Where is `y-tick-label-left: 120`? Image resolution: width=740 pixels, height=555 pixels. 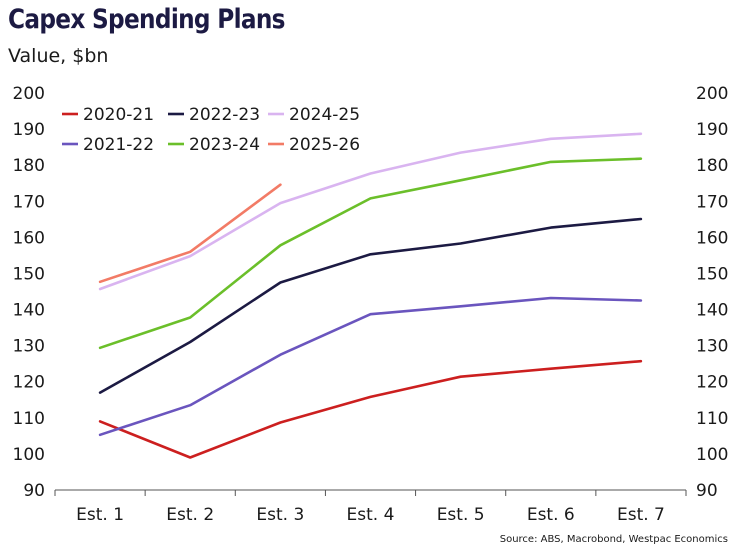 y-tick-label-left: 120 is located at coordinates (29, 383).